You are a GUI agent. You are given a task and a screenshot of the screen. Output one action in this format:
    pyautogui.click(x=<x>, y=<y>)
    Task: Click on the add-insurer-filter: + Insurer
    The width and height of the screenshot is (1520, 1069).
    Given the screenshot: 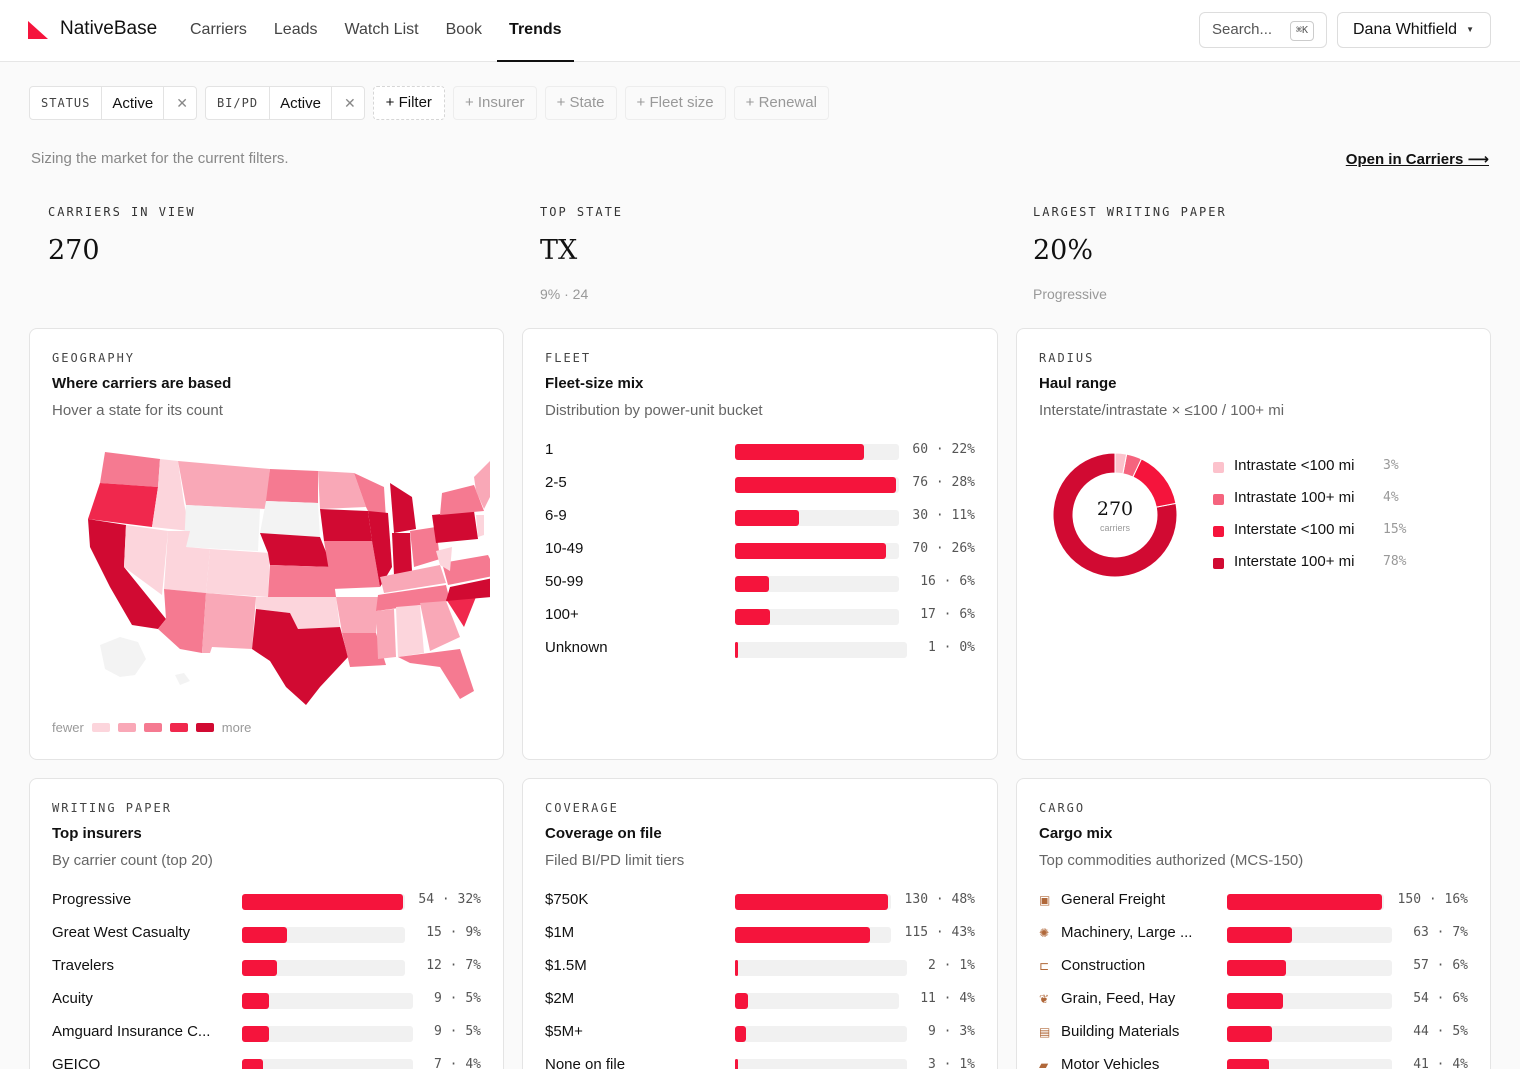 What is the action you would take?
    pyautogui.click(x=494, y=103)
    